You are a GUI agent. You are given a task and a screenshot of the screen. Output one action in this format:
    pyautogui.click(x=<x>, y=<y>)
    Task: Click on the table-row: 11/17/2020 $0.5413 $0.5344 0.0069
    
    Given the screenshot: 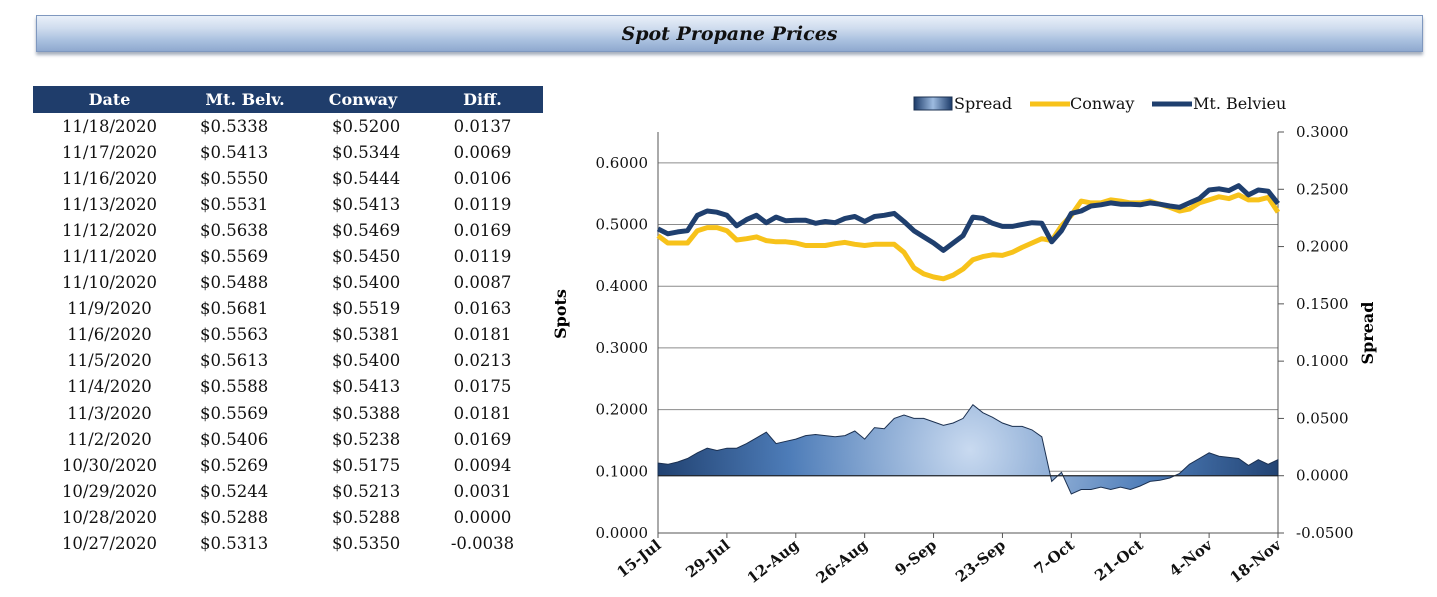 What is the action you would take?
    pyautogui.click(x=288, y=152)
    